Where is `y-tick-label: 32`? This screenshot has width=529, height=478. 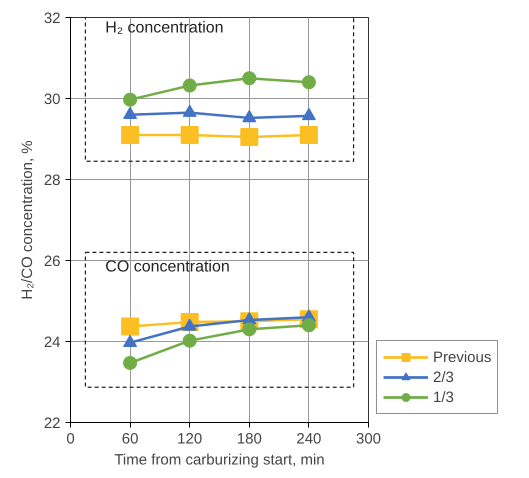 y-tick-label: 32 is located at coordinates (52, 18).